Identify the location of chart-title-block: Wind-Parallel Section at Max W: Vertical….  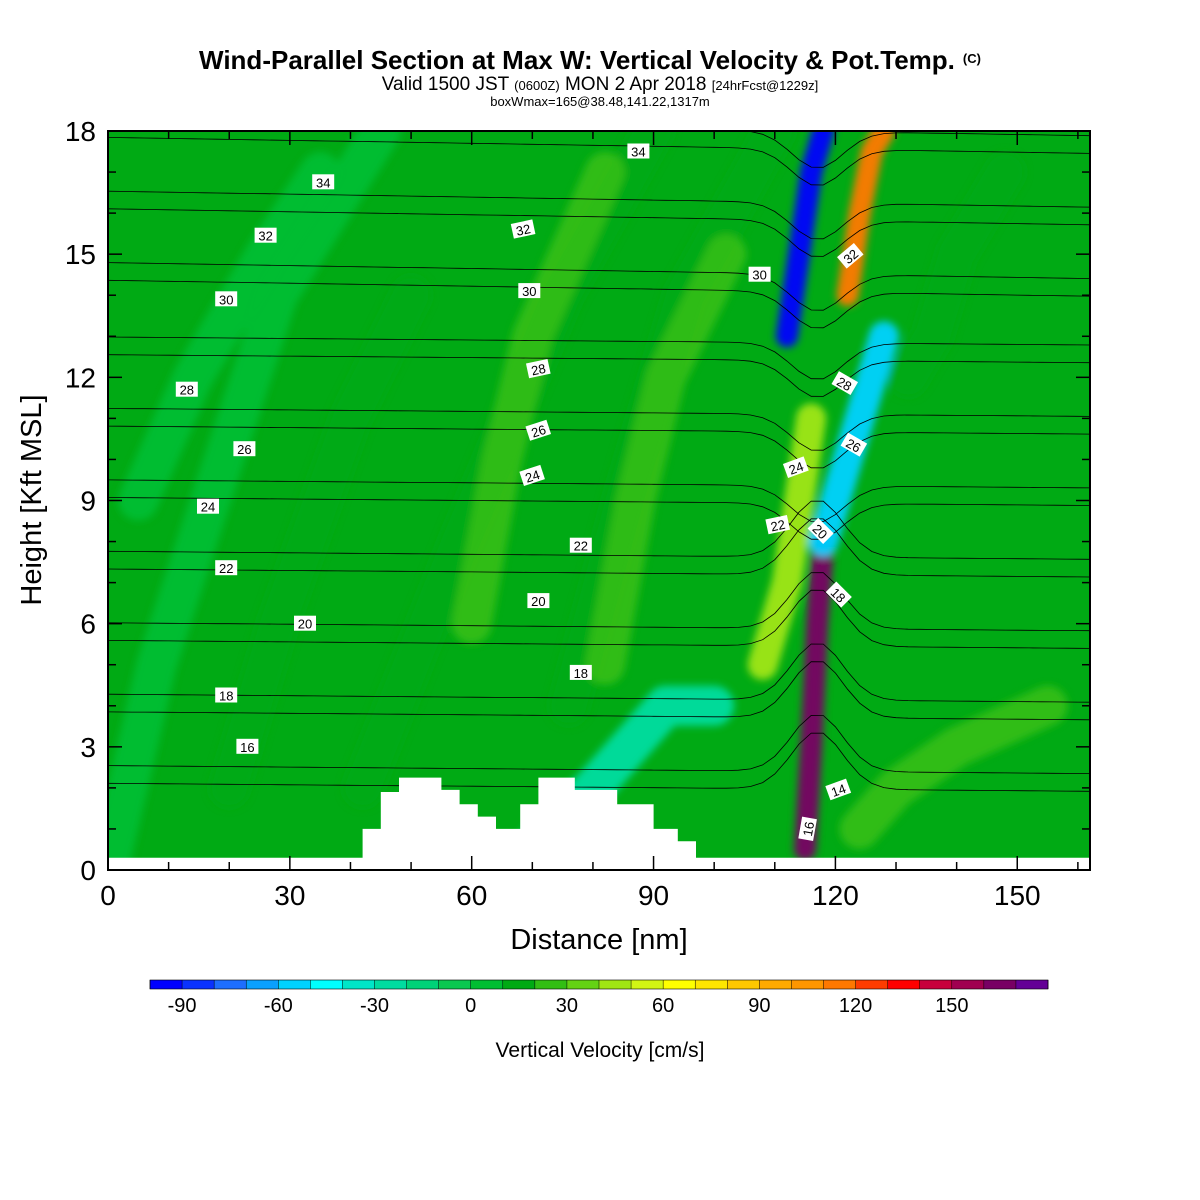
(590, 77).